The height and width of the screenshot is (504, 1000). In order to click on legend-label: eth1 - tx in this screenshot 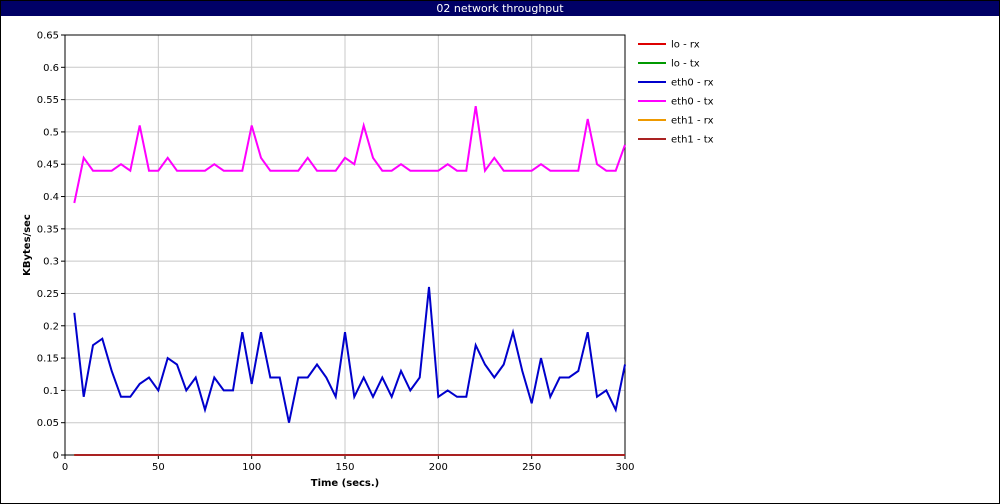, I will do `click(692, 140)`.